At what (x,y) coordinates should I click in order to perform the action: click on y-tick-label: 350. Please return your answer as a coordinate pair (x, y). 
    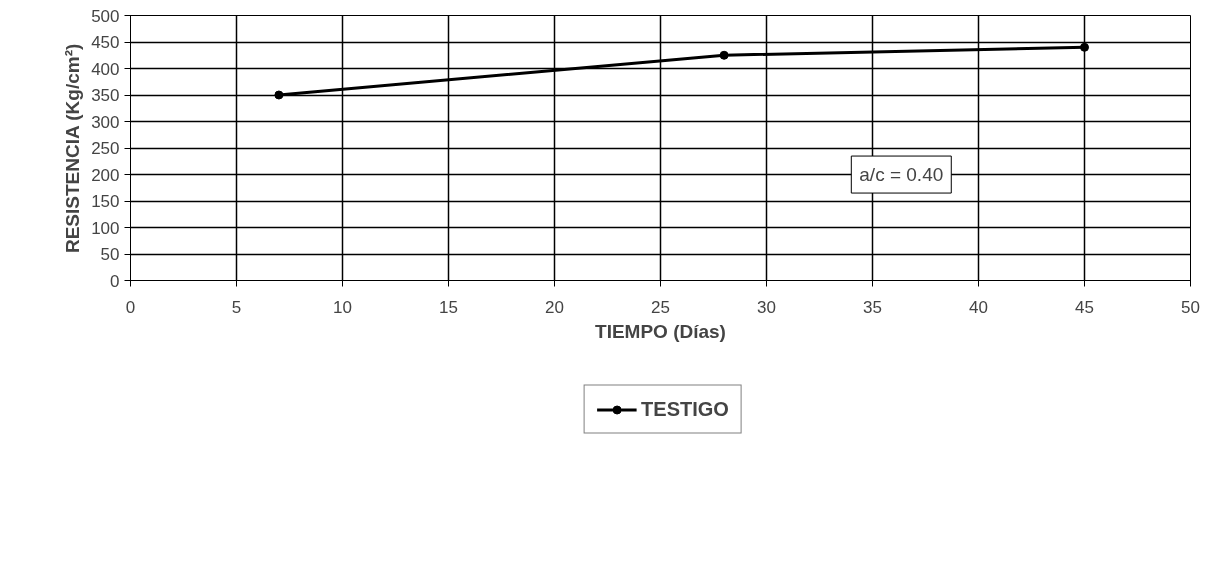
    Looking at the image, I should click on (105, 95).